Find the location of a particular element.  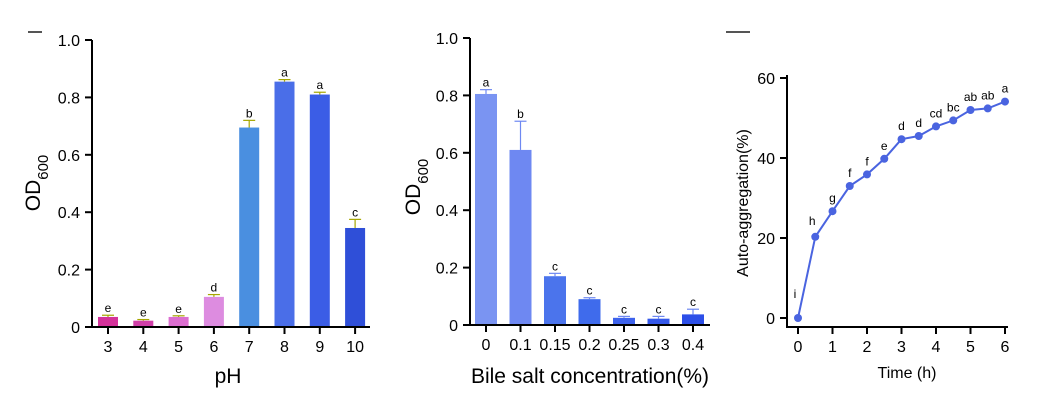

agg-x-axis-title: Time (h) is located at coordinates (907, 373).